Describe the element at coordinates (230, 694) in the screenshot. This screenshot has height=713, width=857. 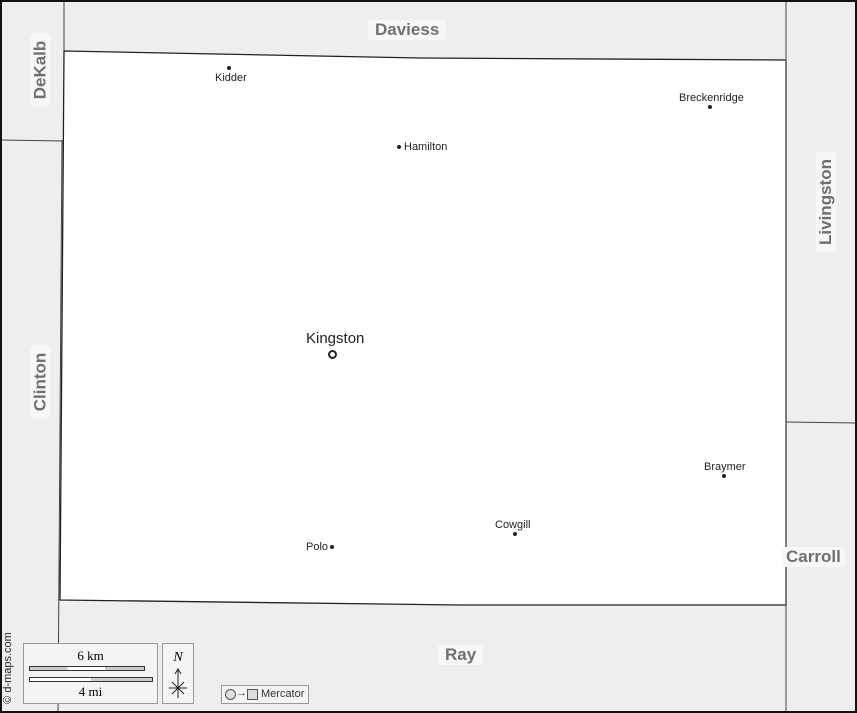
I see `globe-icon` at that location.